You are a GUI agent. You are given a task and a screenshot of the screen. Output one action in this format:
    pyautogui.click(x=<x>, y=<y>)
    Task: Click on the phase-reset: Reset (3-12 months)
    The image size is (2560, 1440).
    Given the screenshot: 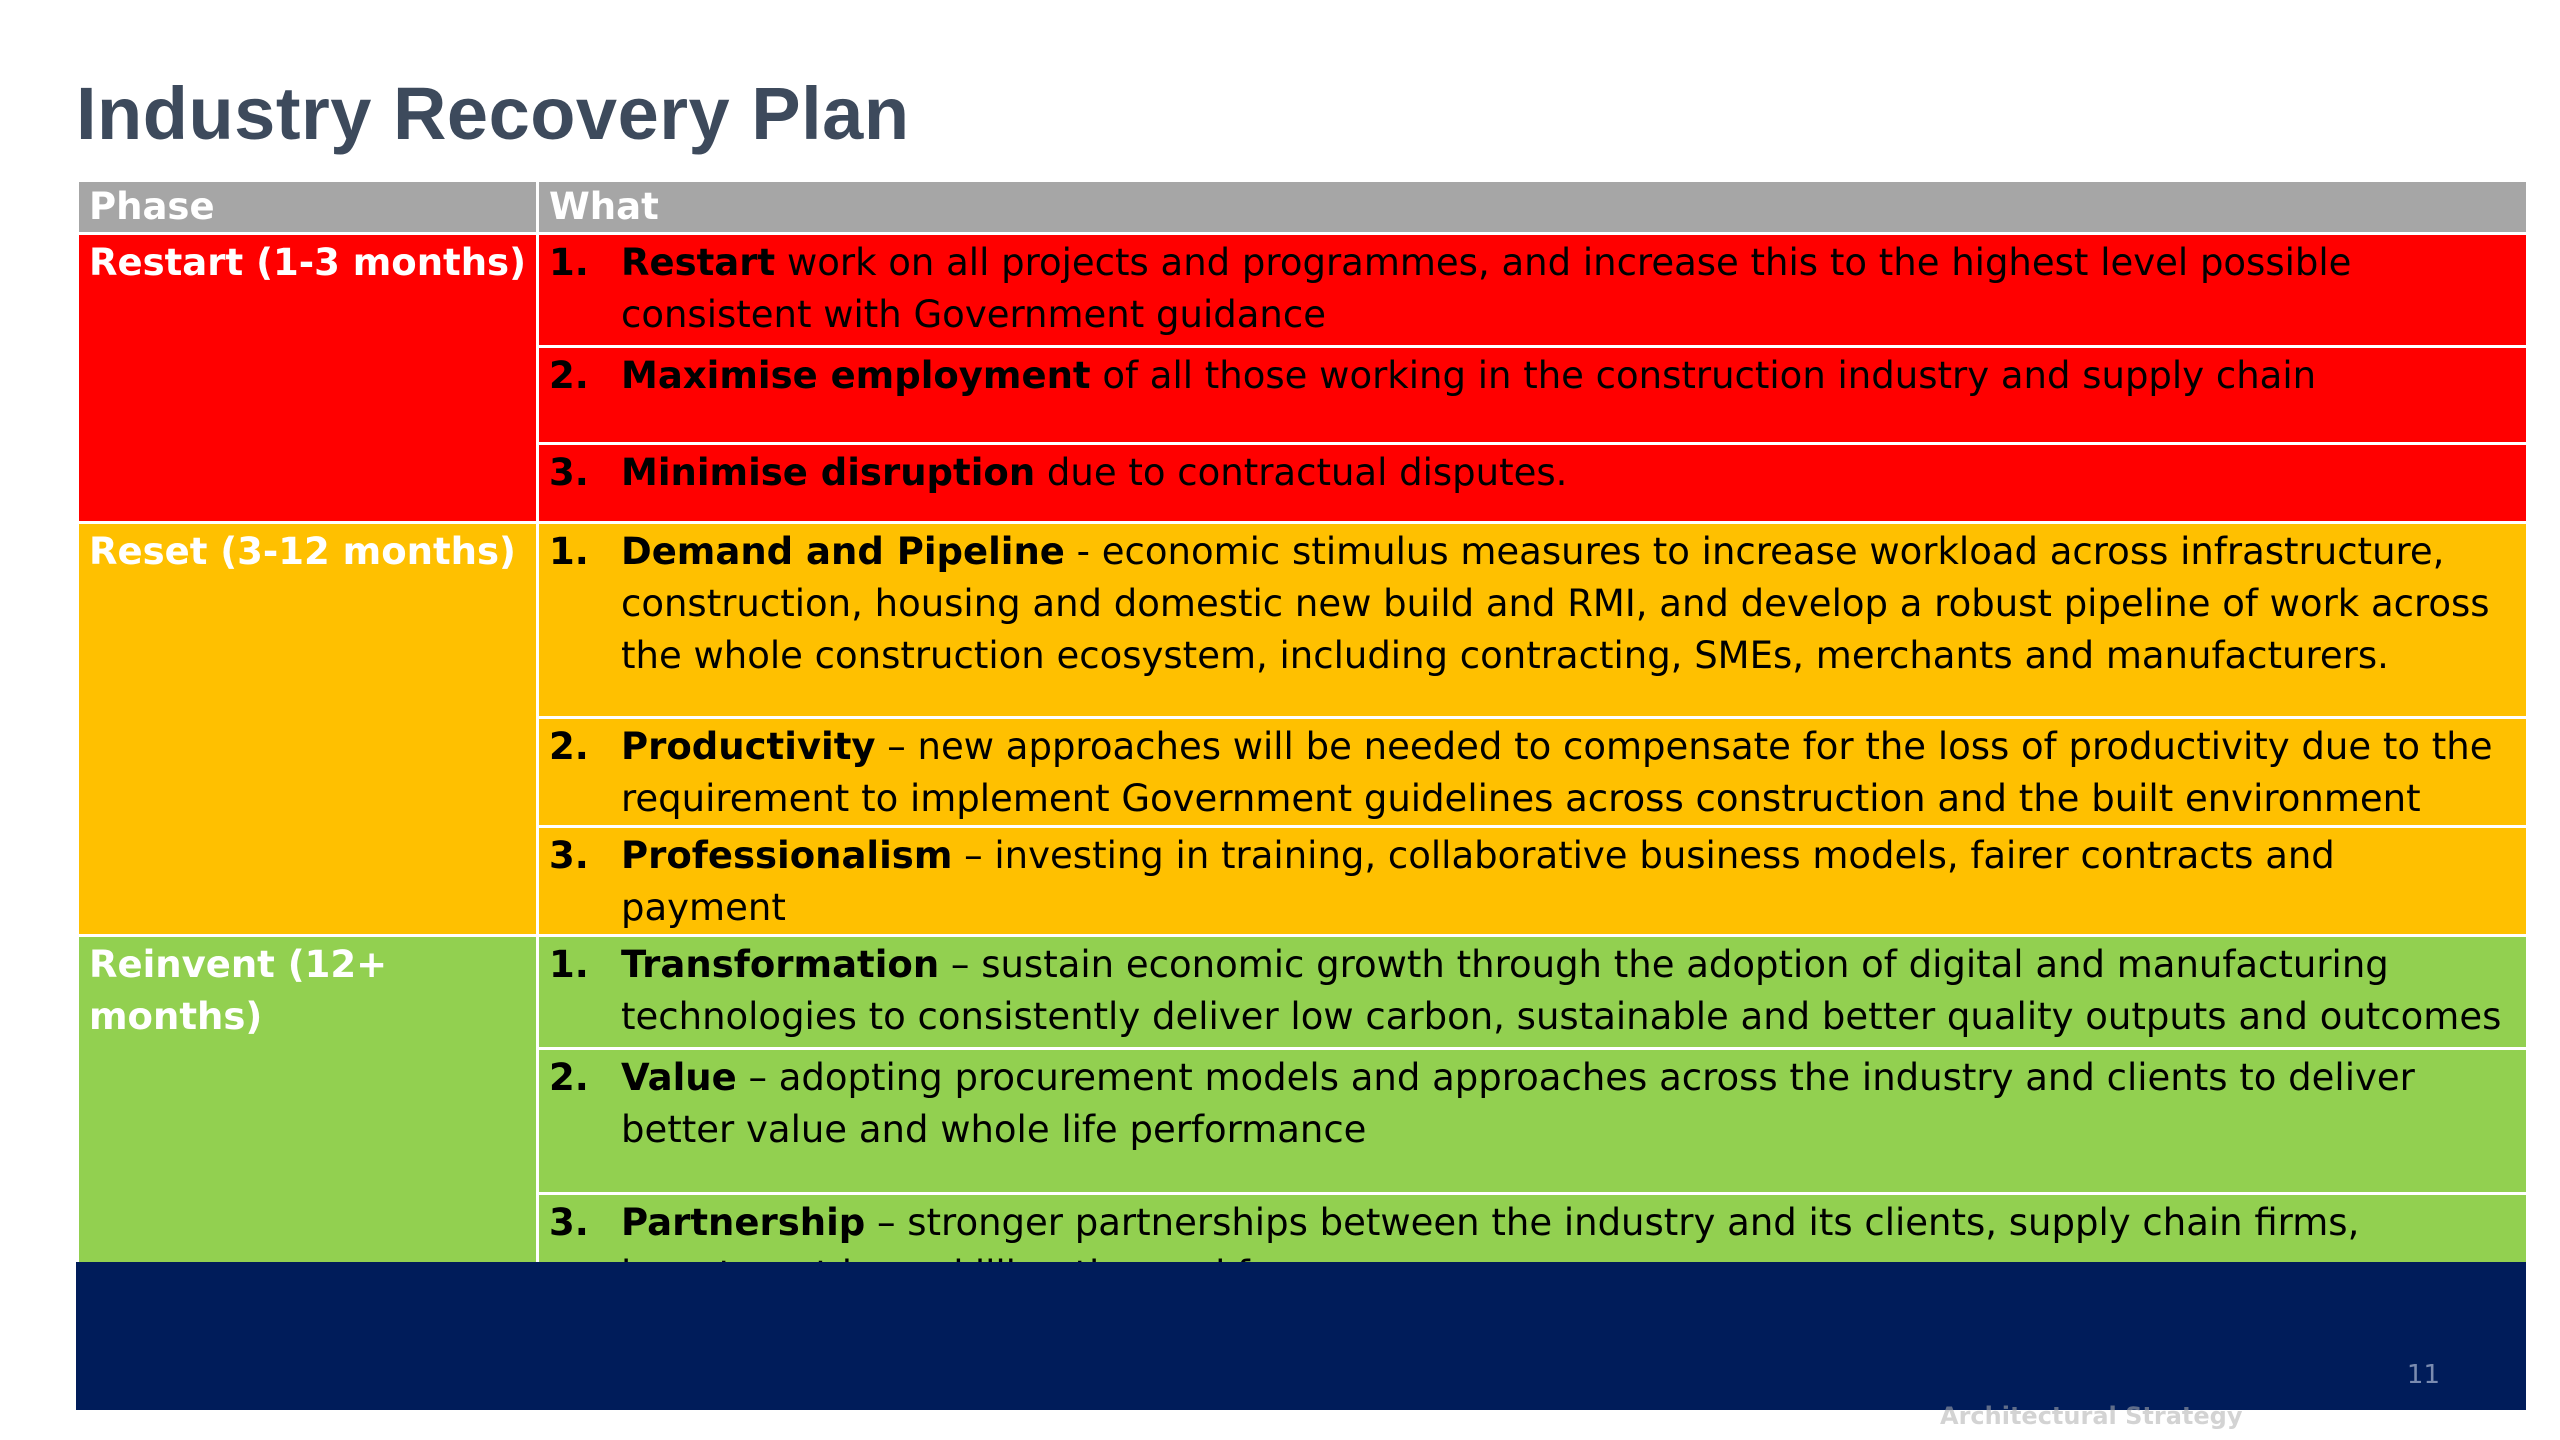 What is the action you would take?
    pyautogui.click(x=307, y=729)
    